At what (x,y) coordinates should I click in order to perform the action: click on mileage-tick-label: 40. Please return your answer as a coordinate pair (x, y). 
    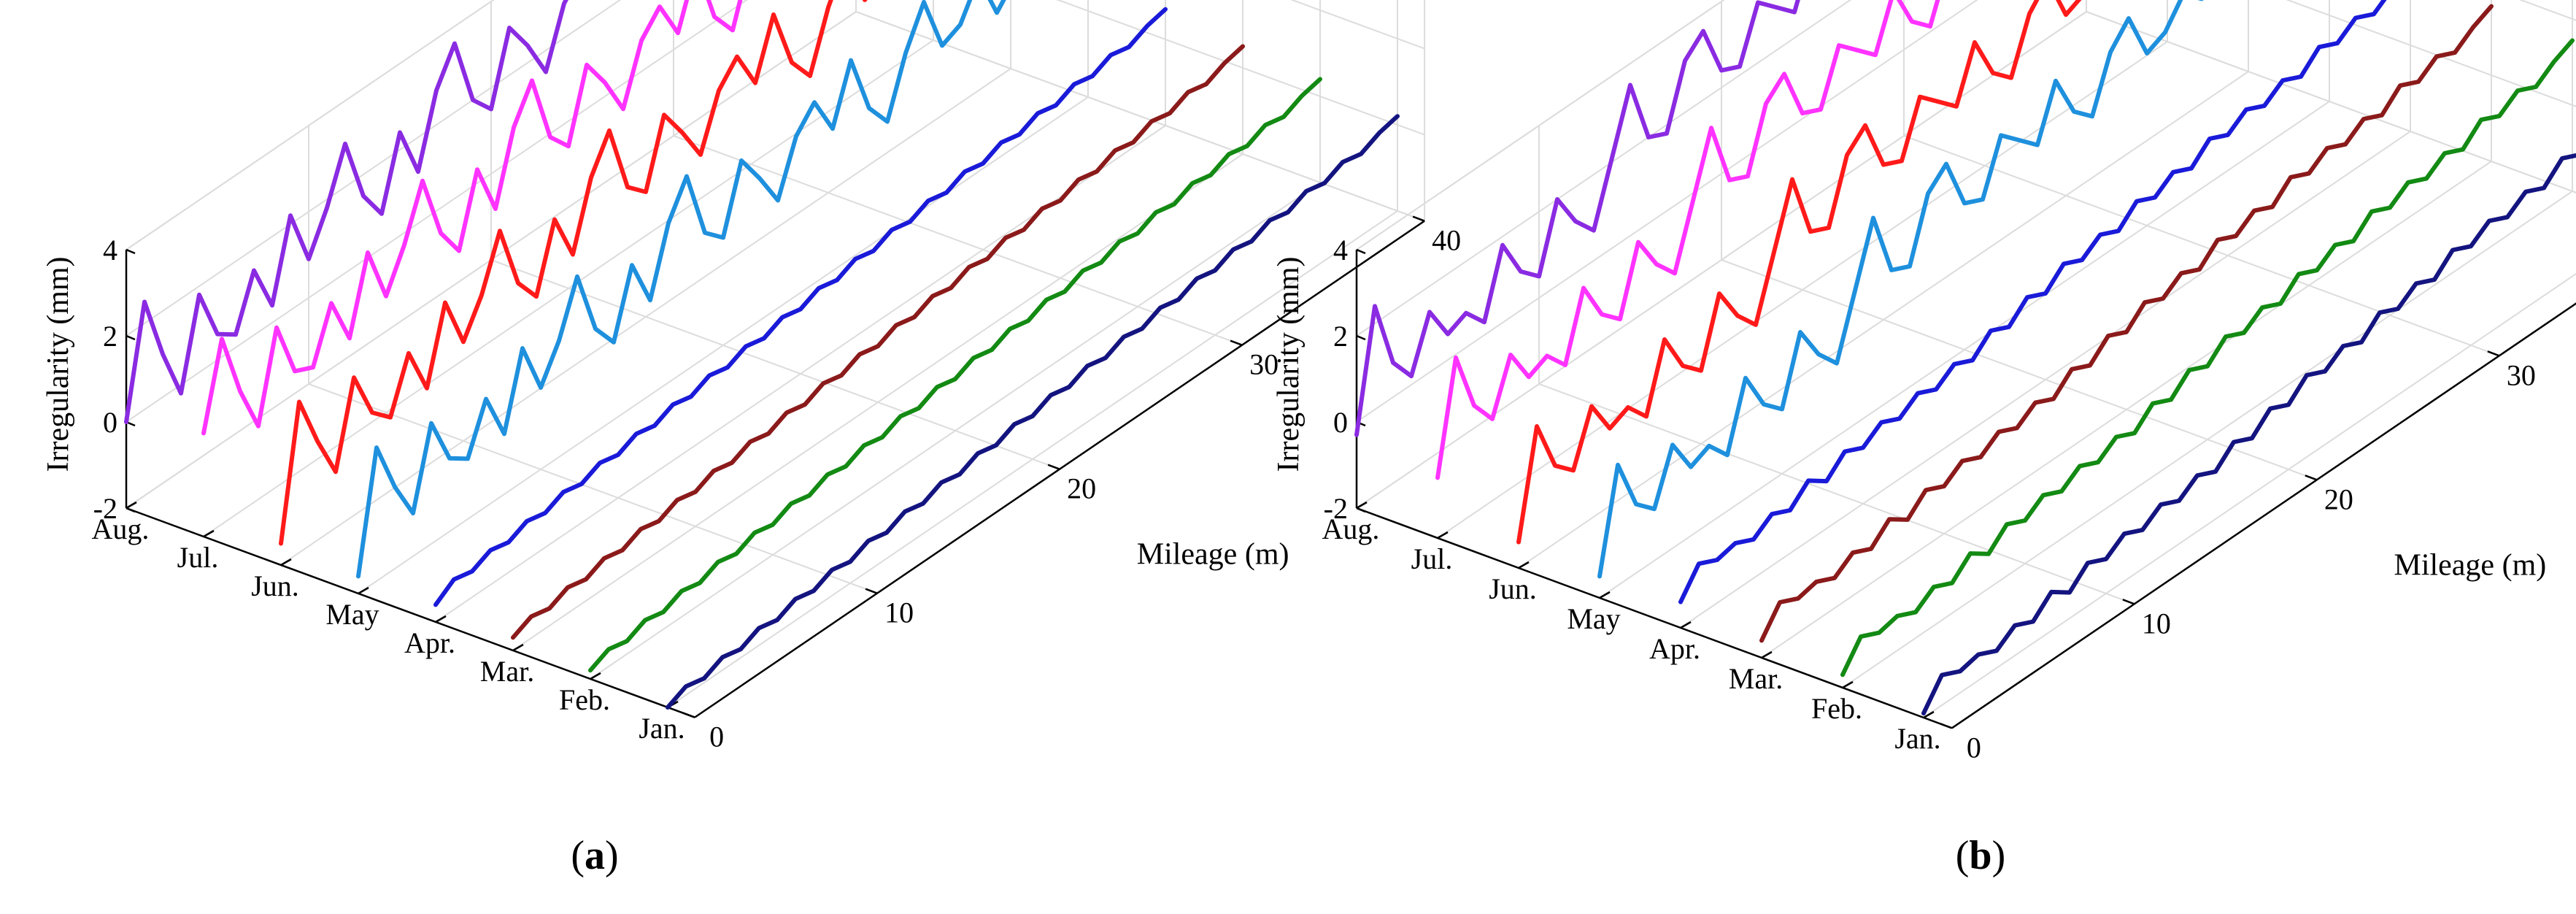
    Looking at the image, I should click on (1446, 240).